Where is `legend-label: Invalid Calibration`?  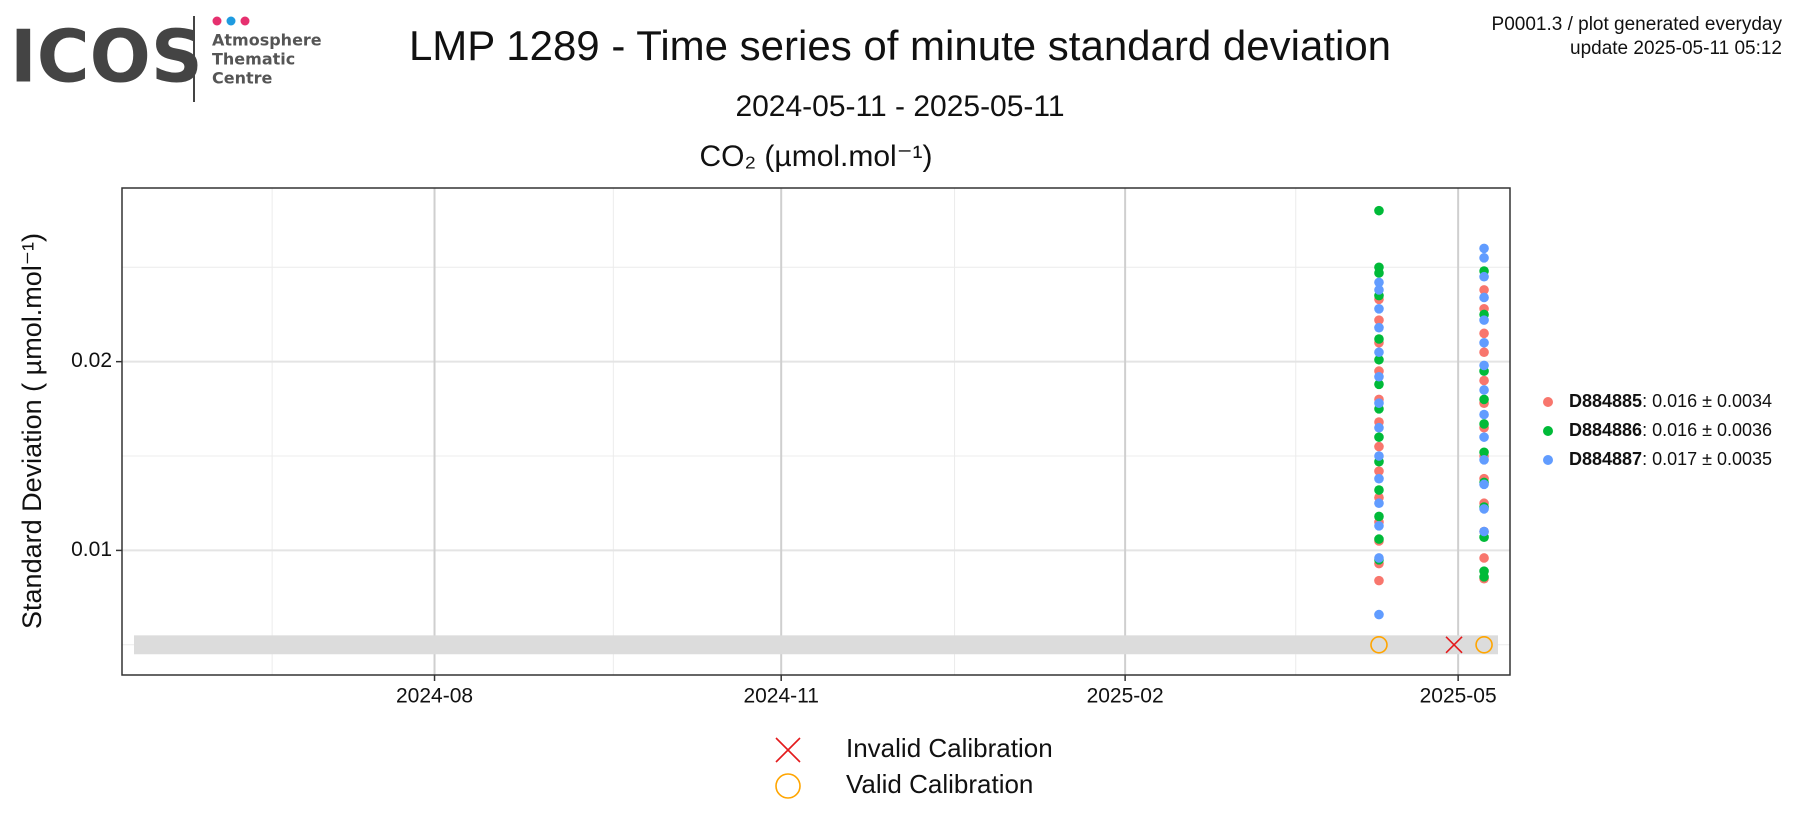
legend-label: Invalid Calibration is located at coordinates (949, 748).